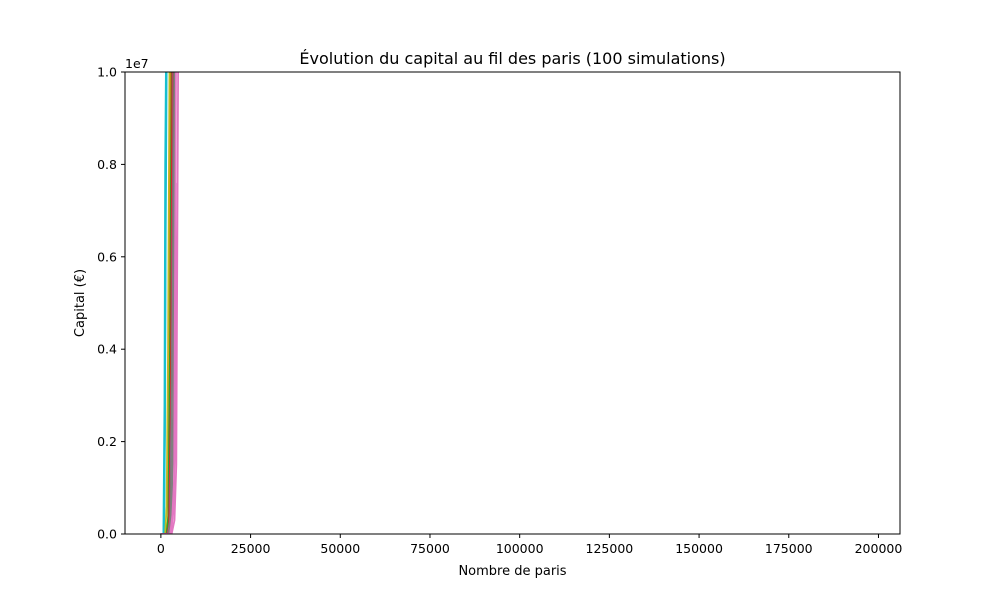 The width and height of the screenshot is (1000, 600). I want to click on y-axis-offset-label: 1e7, so click(137, 63).